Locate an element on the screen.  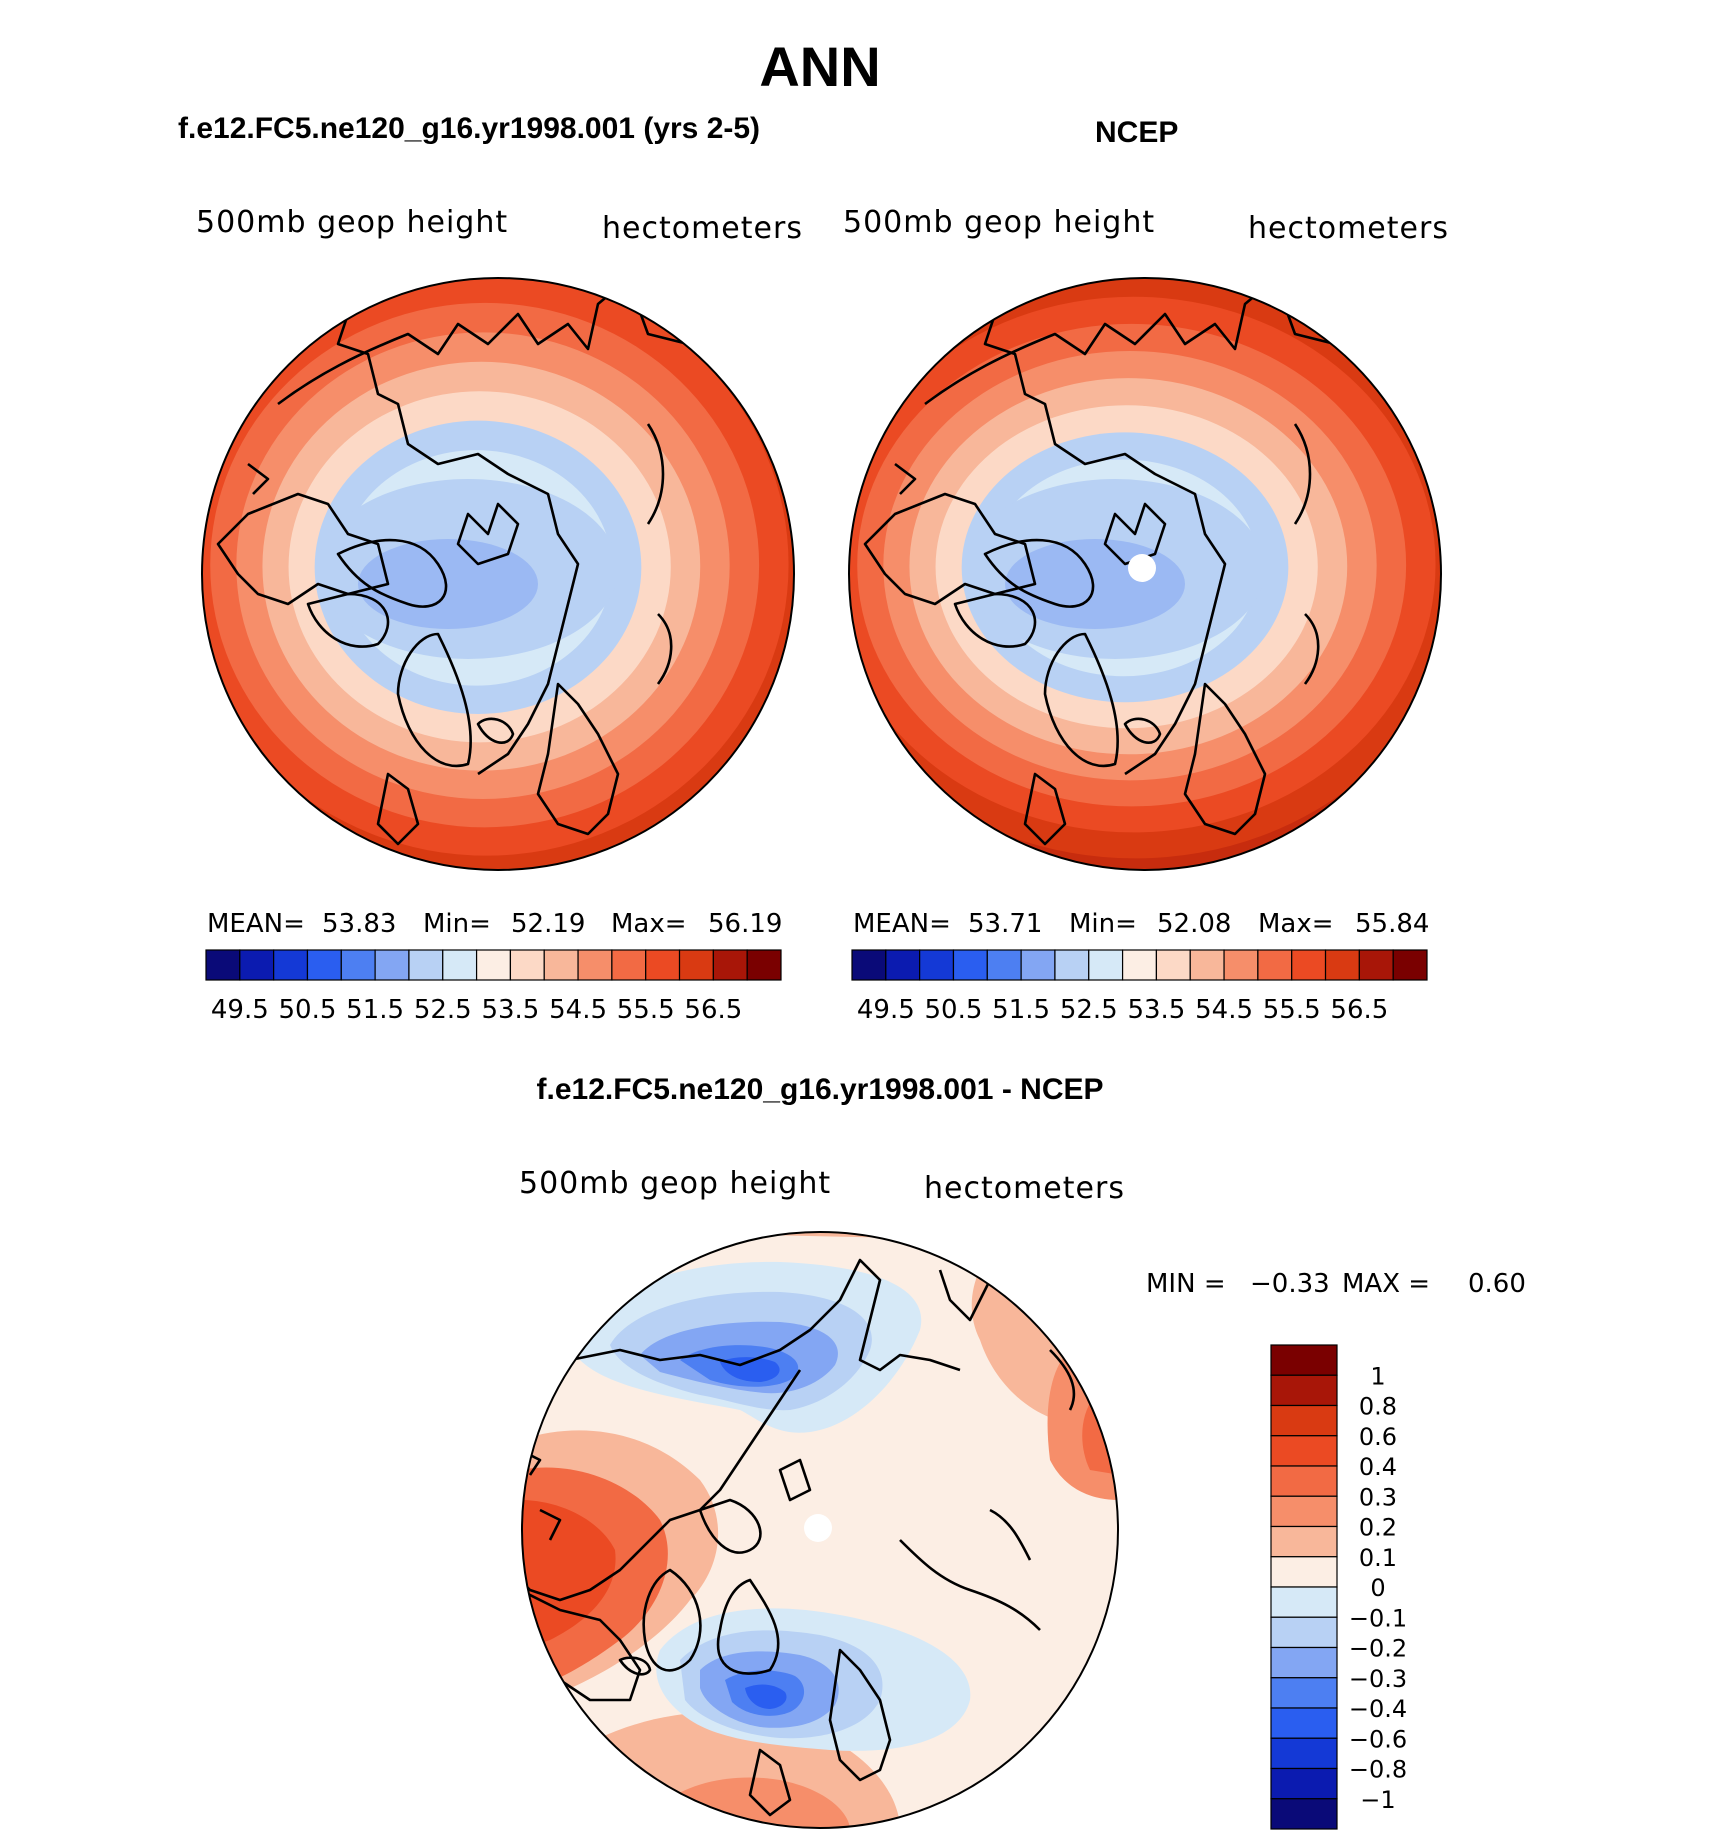
diff-max-value: 0.60 is located at coordinates (1497, 1284).